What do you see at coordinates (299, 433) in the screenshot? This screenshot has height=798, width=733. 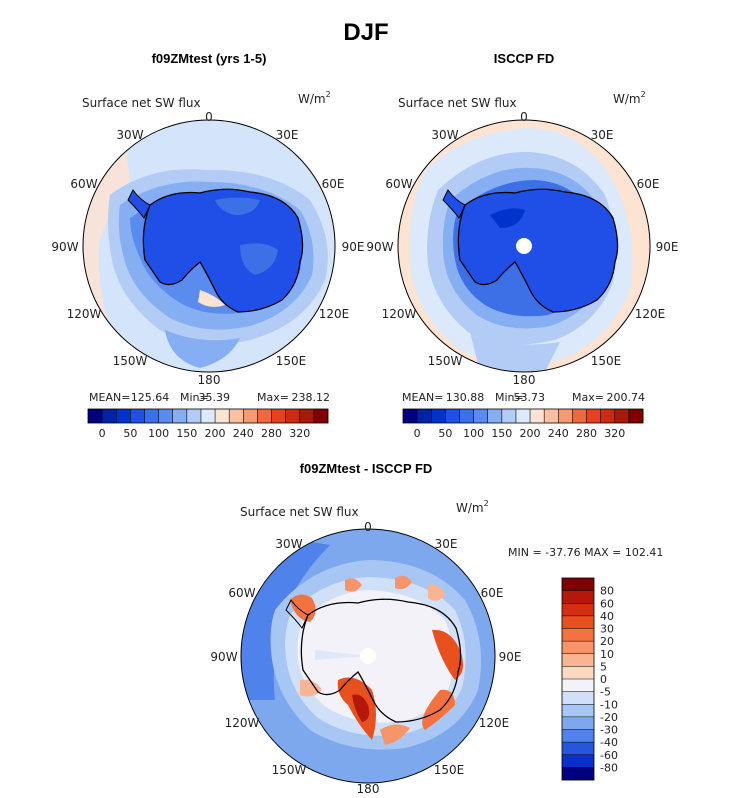 I see `colorbar-tick-label: 320` at bounding box center [299, 433].